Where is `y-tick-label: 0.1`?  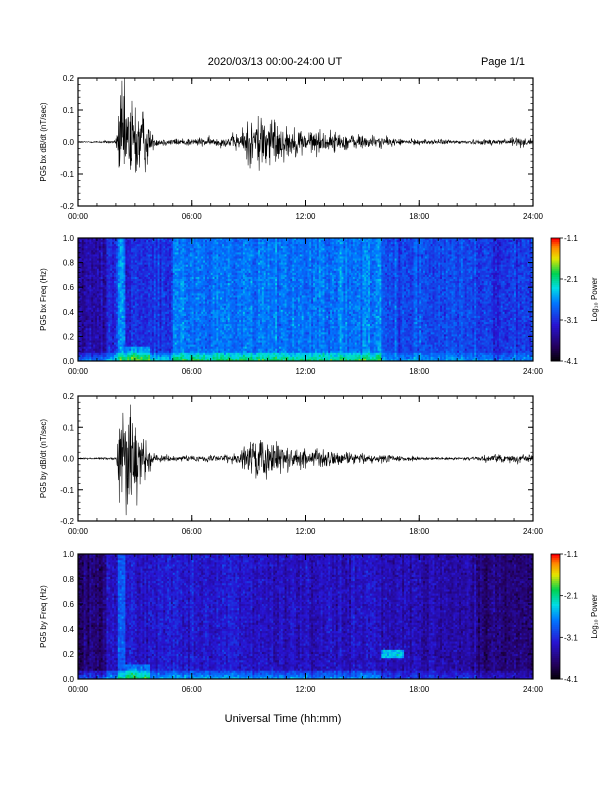
y-tick-label: 0.1 is located at coordinates (69, 110).